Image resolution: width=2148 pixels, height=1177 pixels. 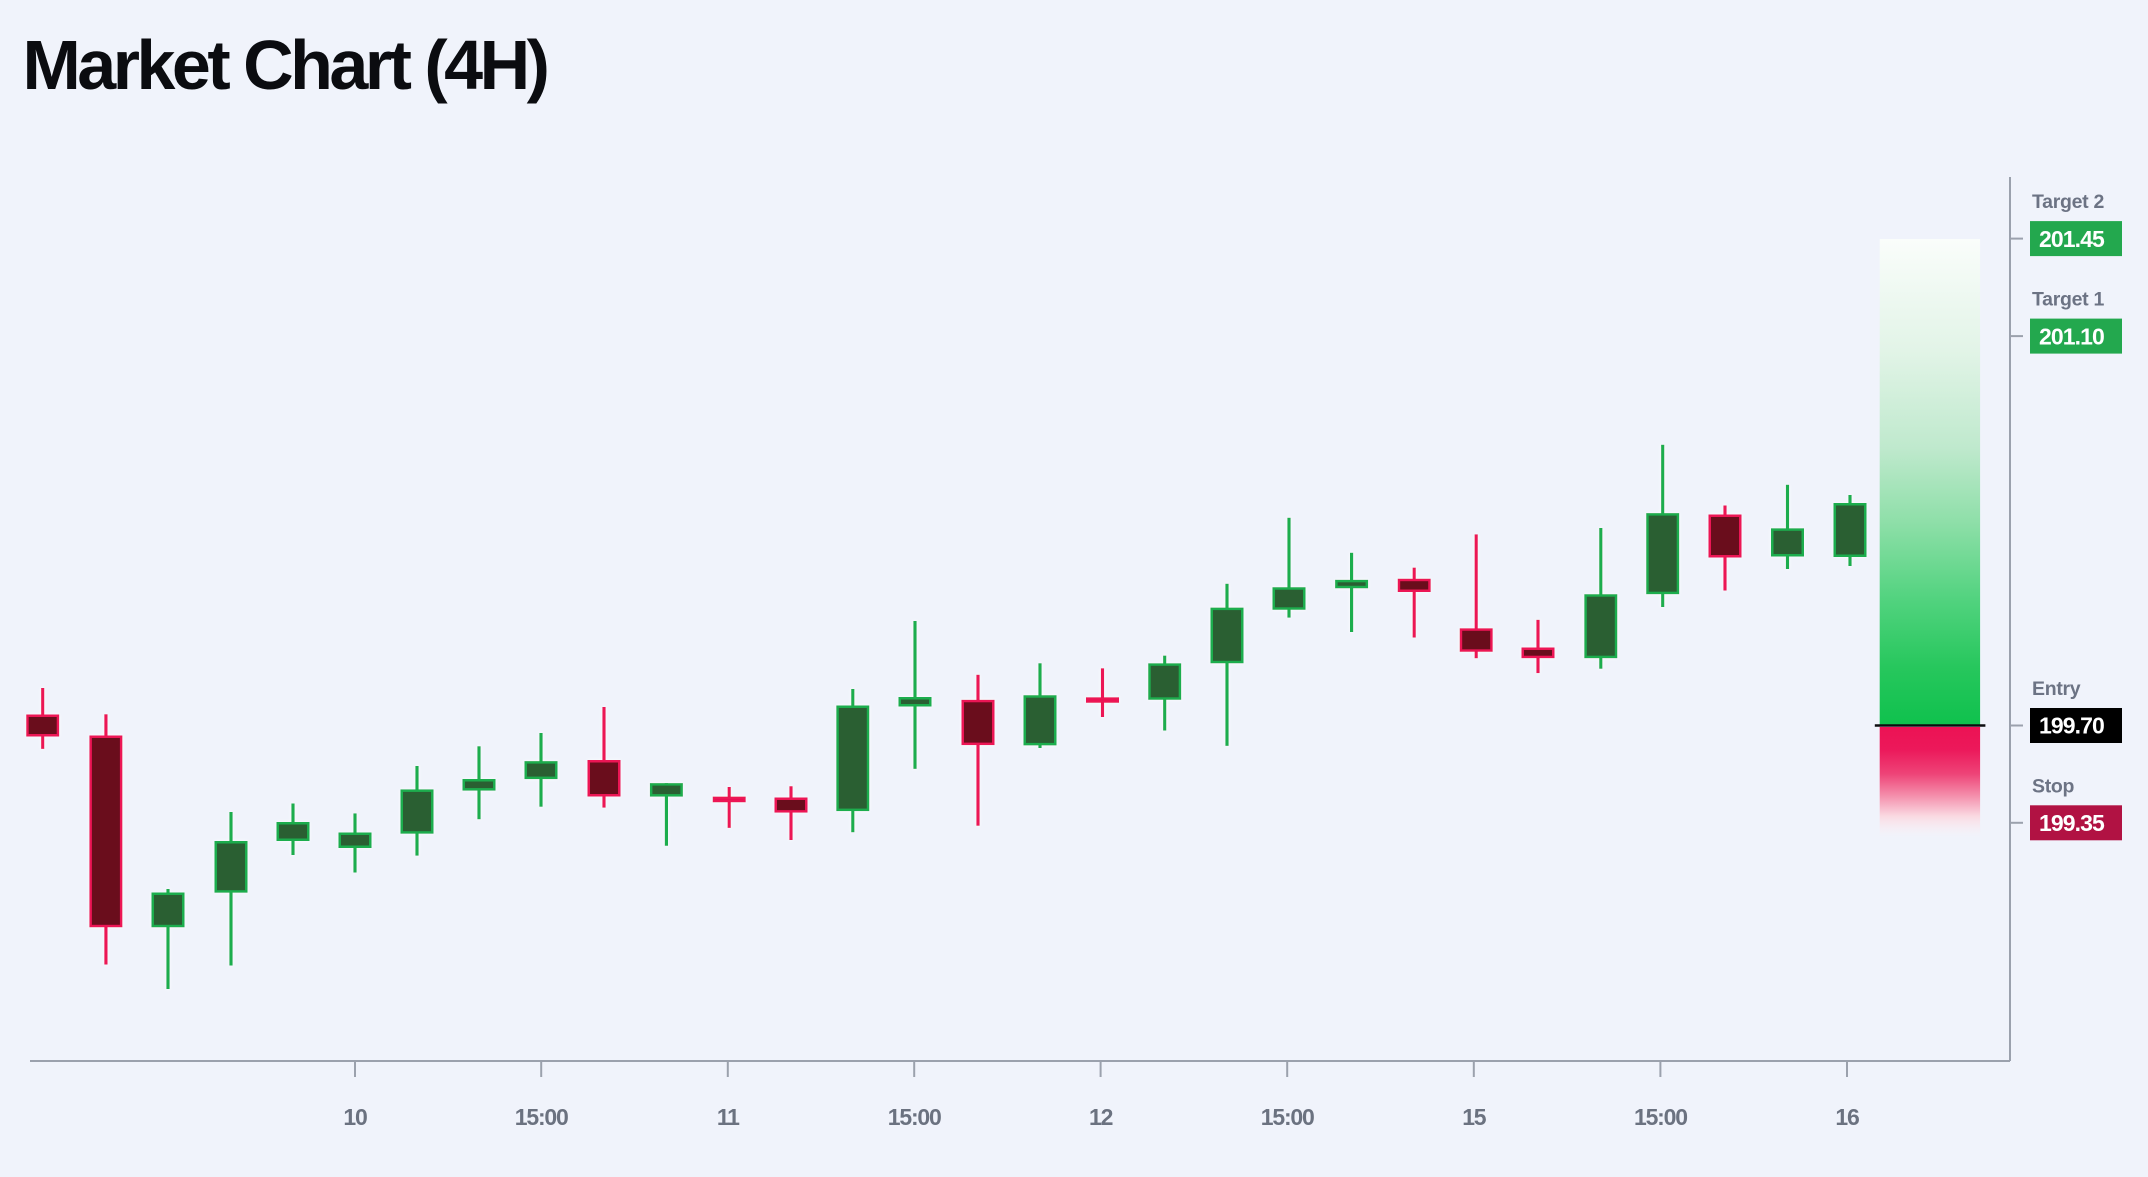 What do you see at coordinates (2056, 689) in the screenshot?
I see `svg-text: Entry` at bounding box center [2056, 689].